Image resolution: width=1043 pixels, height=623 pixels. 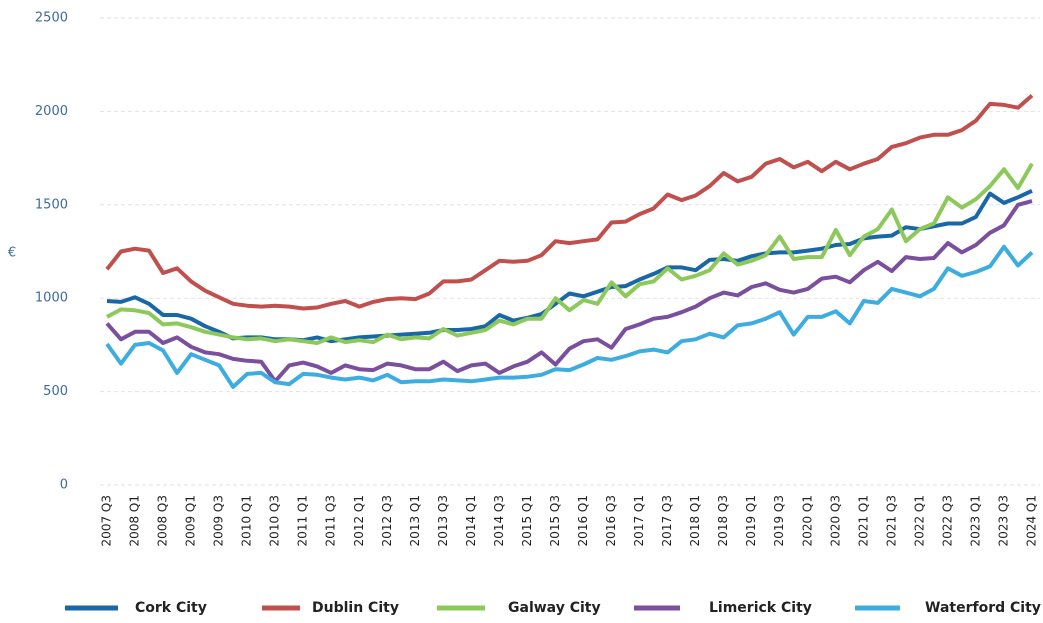 I want to click on x-tick-label: 2009 Q3, so click(x=219, y=520).